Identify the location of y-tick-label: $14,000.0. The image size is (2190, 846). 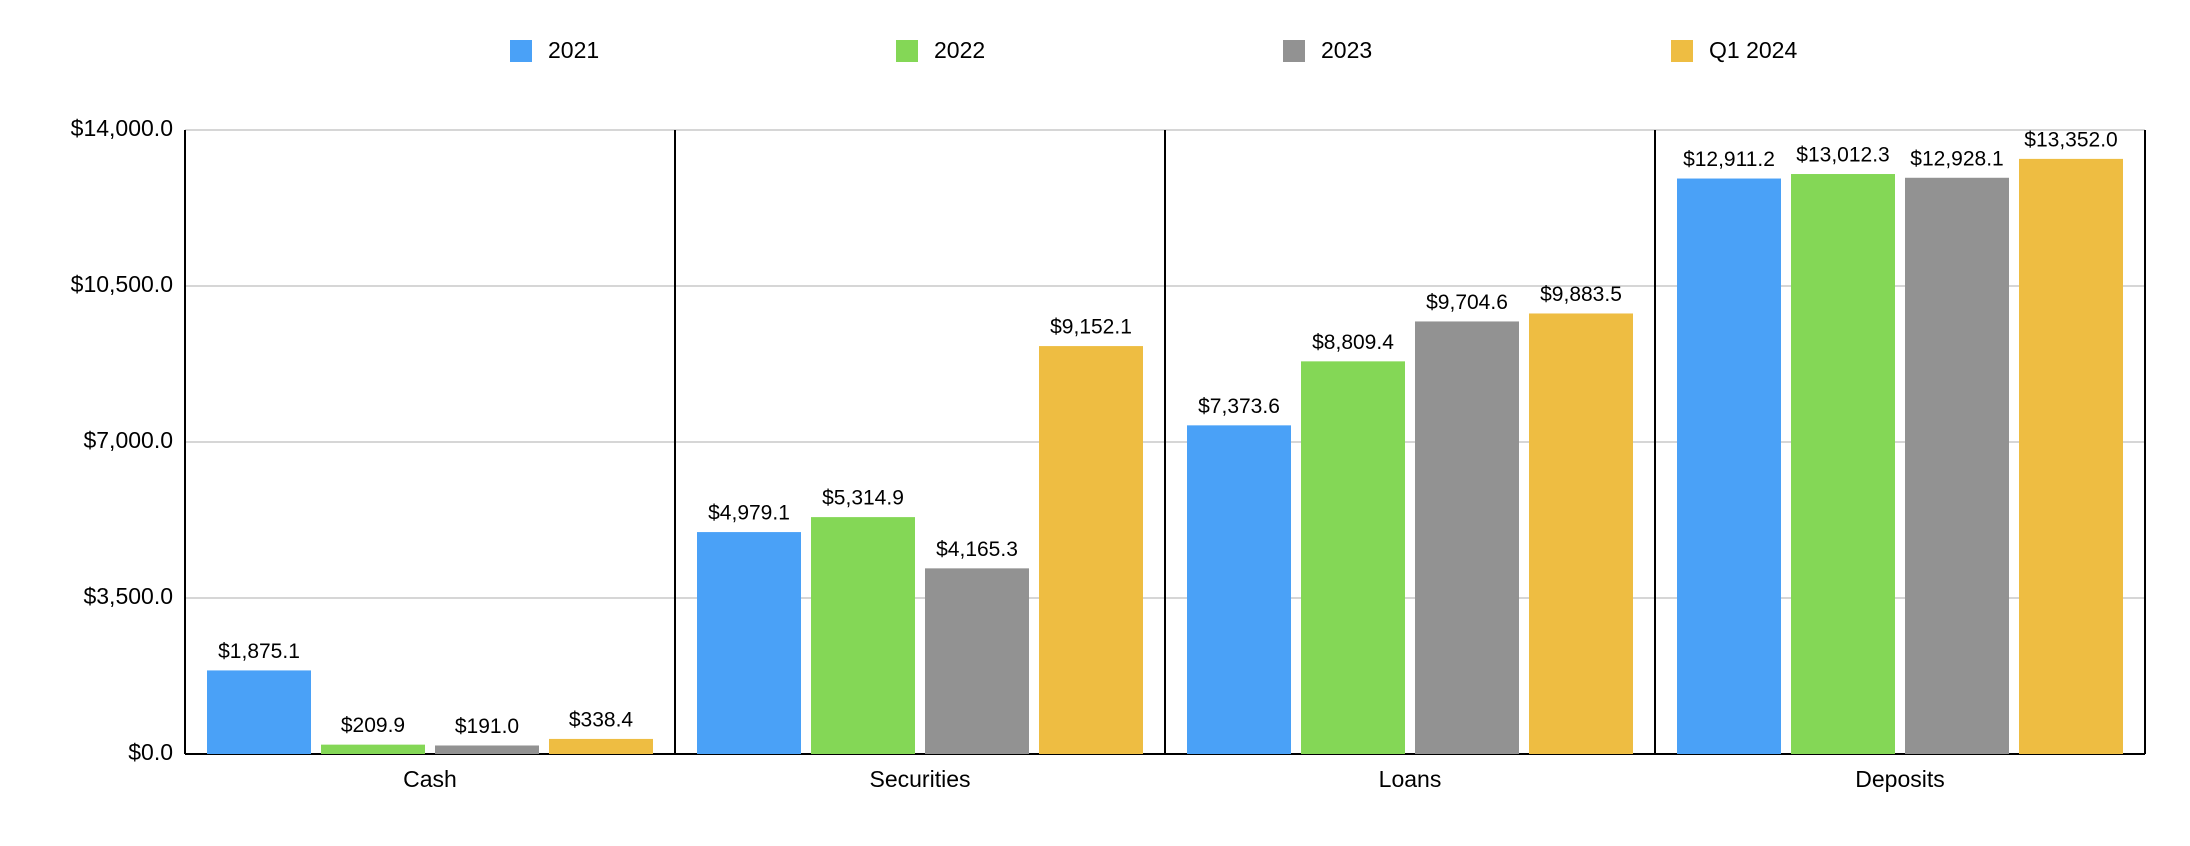
(122, 128).